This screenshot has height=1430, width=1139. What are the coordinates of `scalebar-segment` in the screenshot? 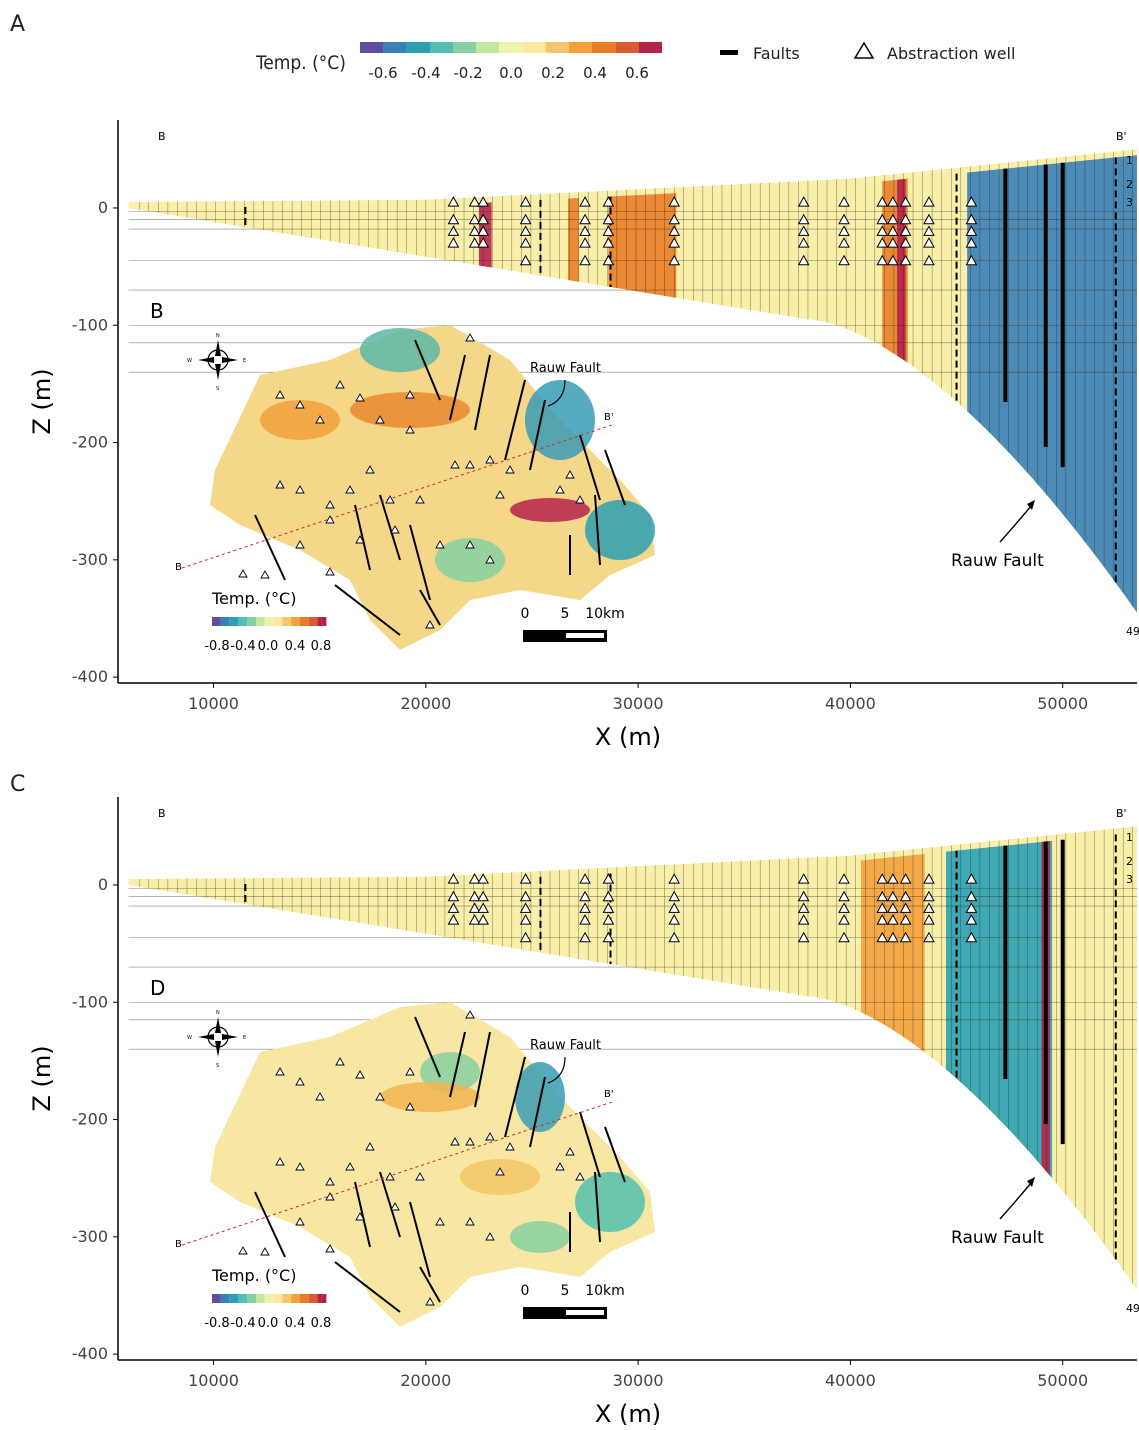 It's located at (585, 1312).